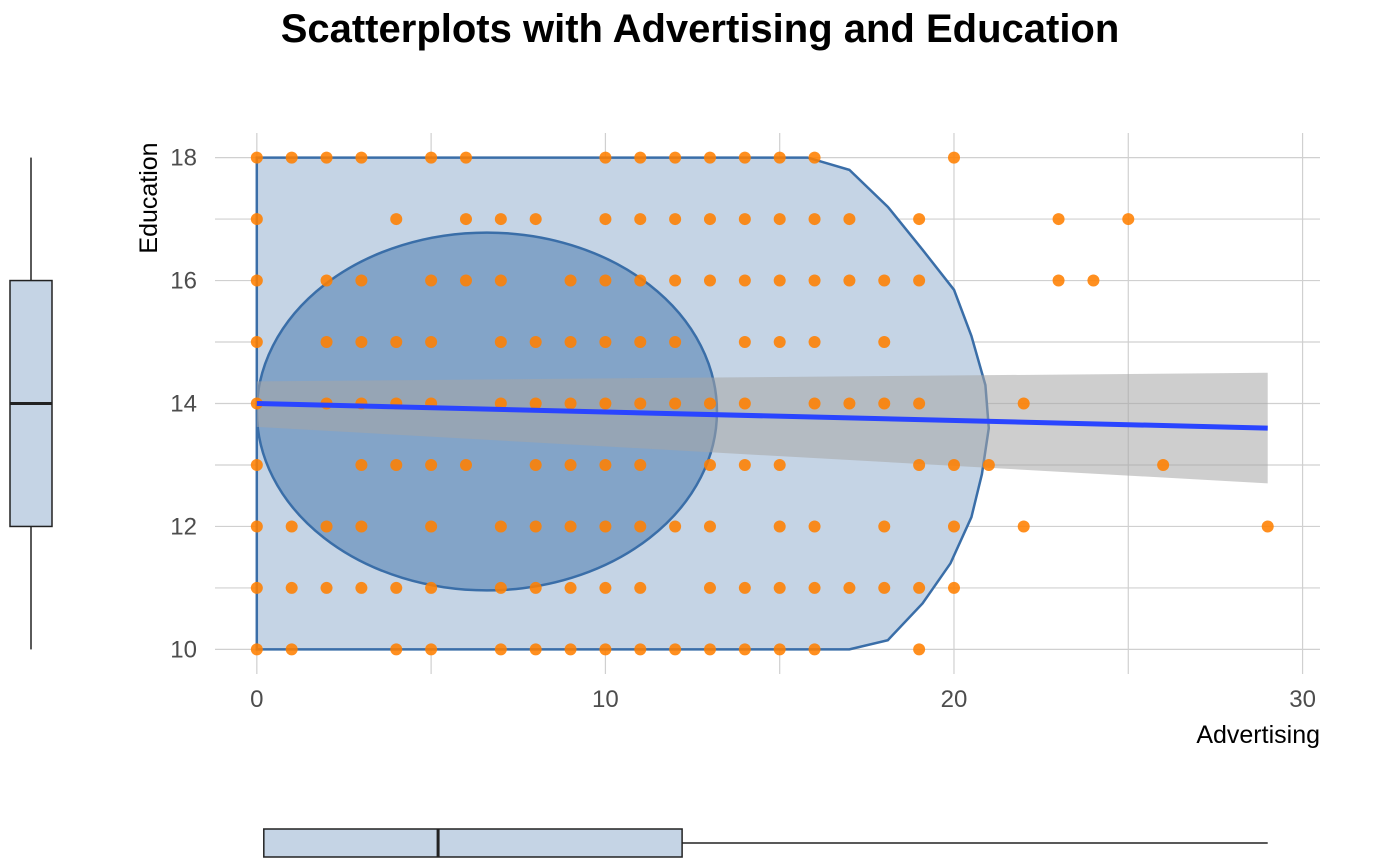 This screenshot has height=866, width=1400. Describe the element at coordinates (954, 699) in the screenshot. I see `x-tick-label: 20` at that location.